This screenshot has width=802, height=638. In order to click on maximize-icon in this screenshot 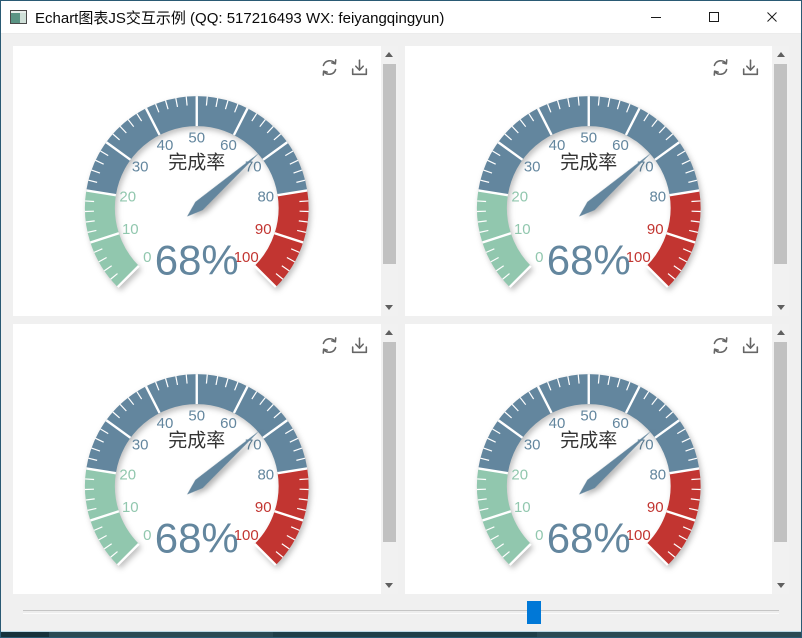, I will do `click(714, 17)`.